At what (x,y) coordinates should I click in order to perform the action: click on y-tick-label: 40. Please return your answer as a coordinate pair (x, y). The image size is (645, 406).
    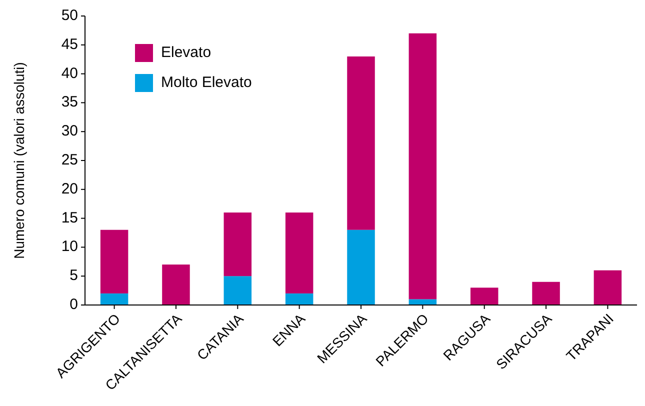
    Looking at the image, I should click on (69, 73).